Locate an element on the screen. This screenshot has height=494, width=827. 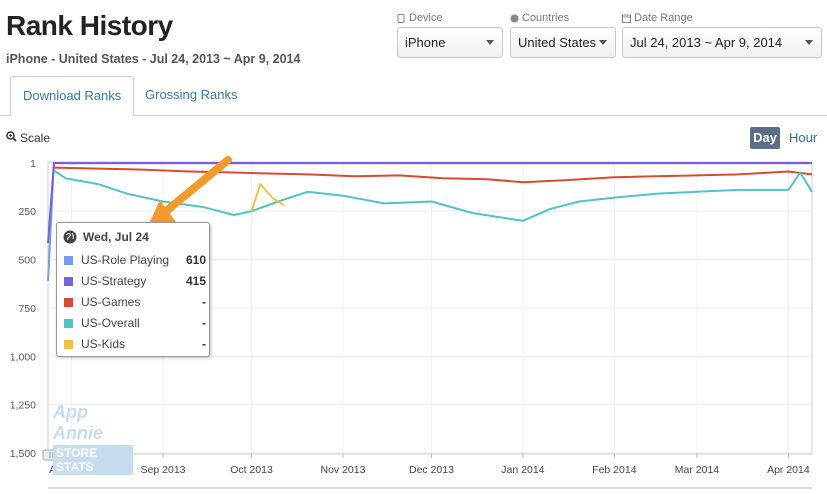
countries-select-value: United States is located at coordinates (557, 42).